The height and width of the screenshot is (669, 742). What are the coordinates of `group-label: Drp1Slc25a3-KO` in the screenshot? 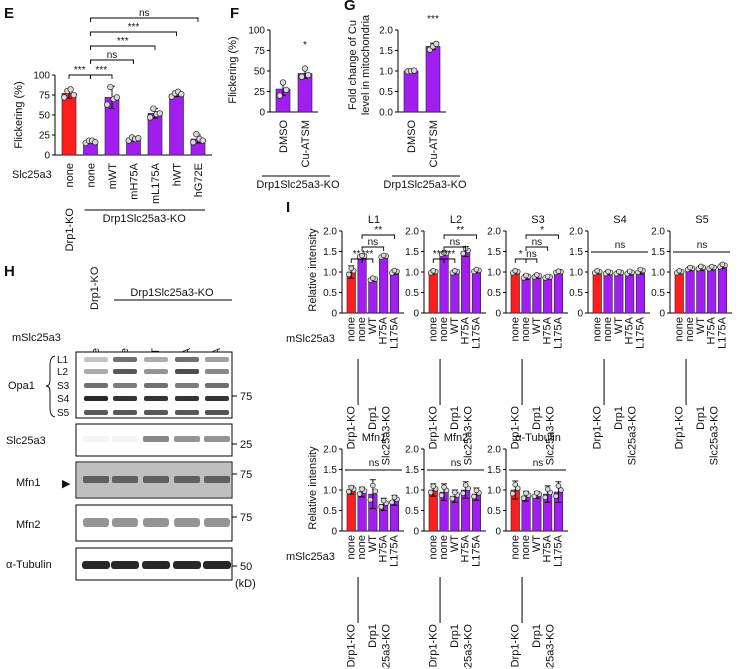 It's located at (298, 185).